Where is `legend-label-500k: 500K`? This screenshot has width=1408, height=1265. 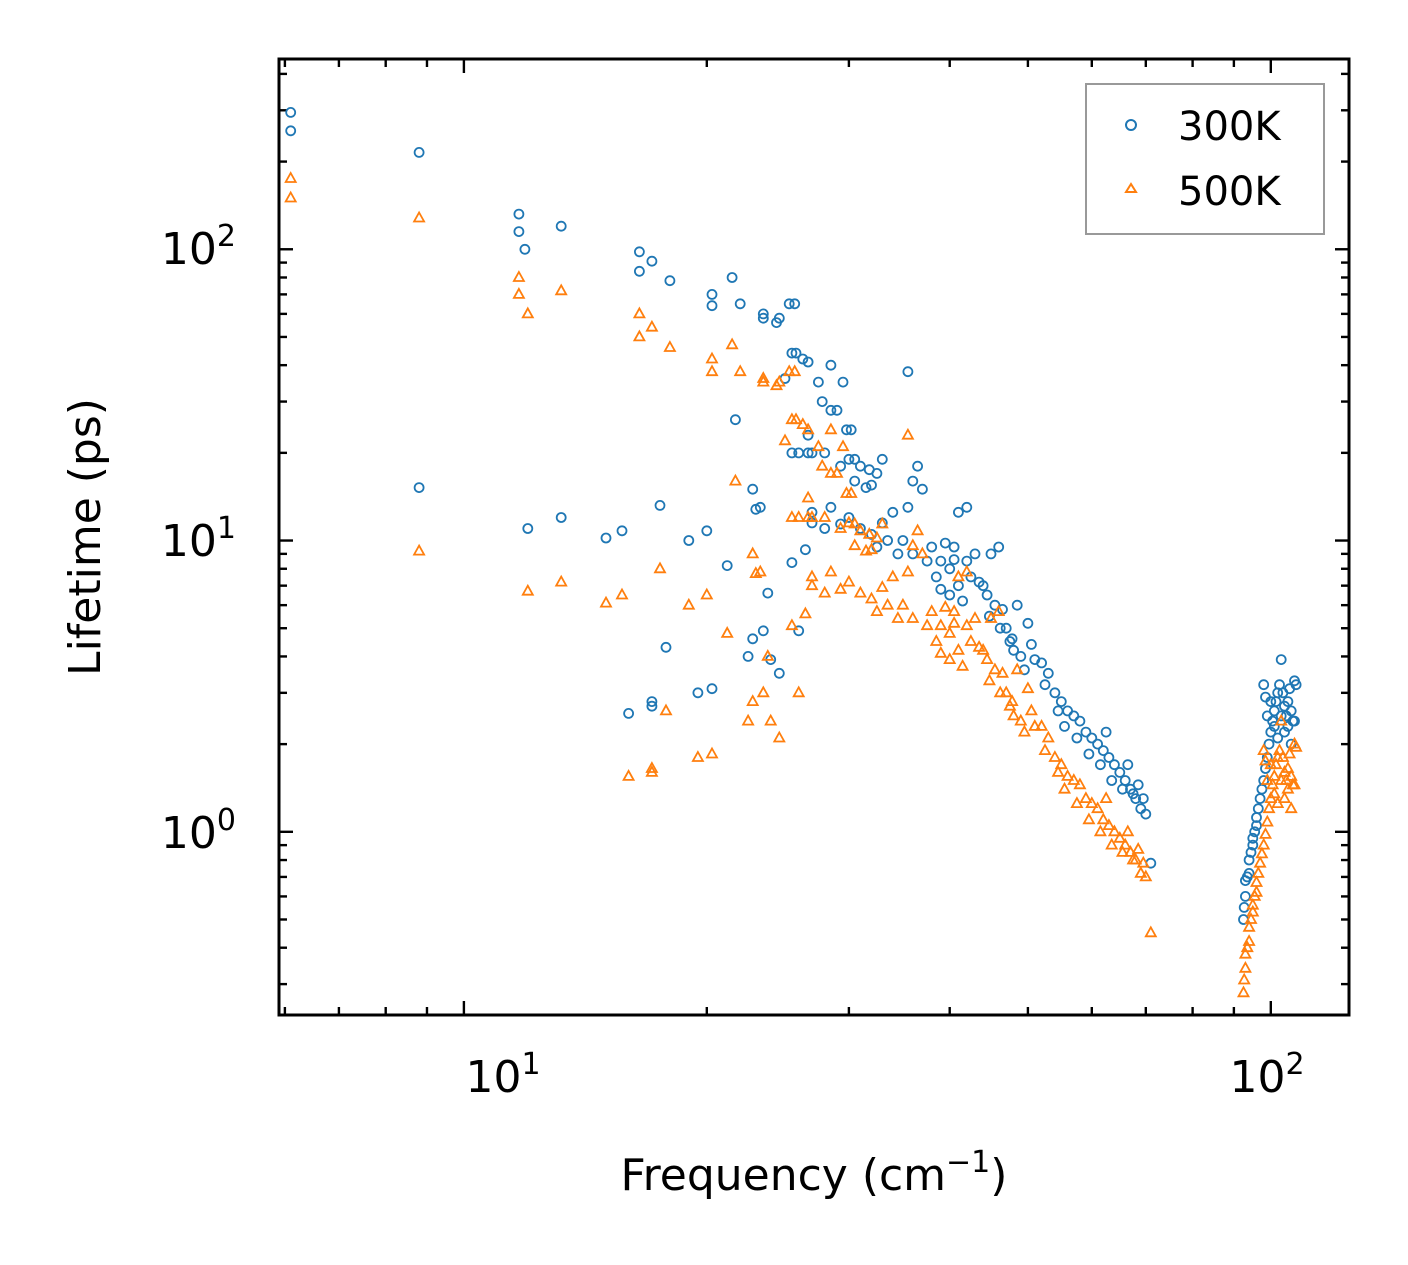 legend-label-500k: 500K is located at coordinates (1230, 192).